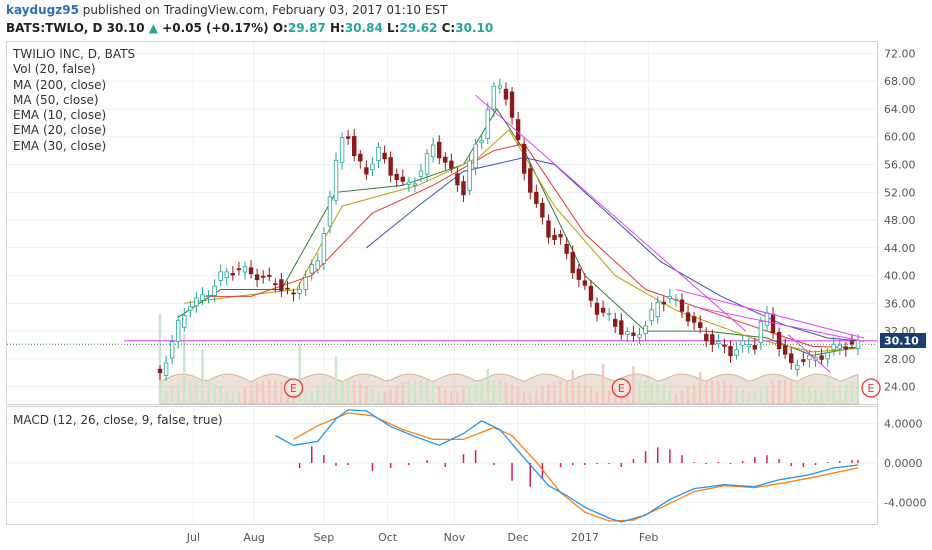 The height and width of the screenshot is (550, 932). What do you see at coordinates (900, 81) in the screenshot?
I see `price-tick-label: 68.00` at bounding box center [900, 81].